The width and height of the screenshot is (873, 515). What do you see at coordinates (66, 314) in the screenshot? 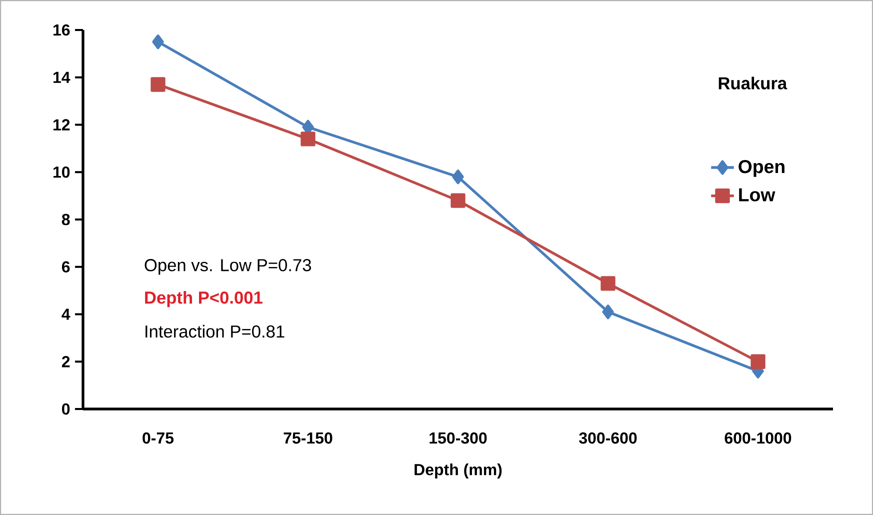
I see `y-tick-label: 4` at bounding box center [66, 314].